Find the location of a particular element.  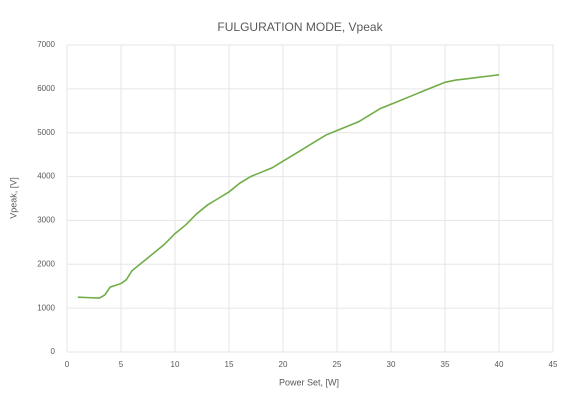

y-tick-label: 4000 is located at coordinates (46, 176).